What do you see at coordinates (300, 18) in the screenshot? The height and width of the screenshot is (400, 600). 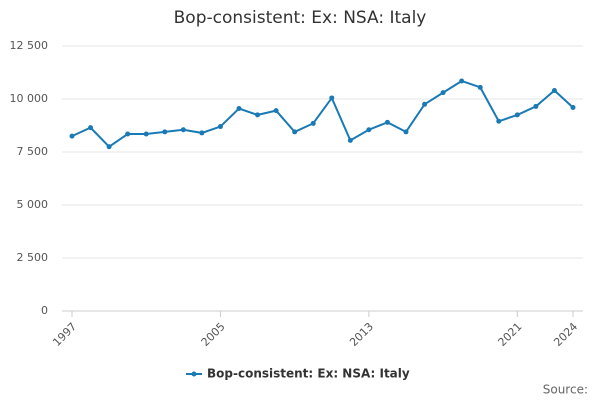 I see `chart-title: Bop-consistent: Ex: NSA: Italy` at bounding box center [300, 18].